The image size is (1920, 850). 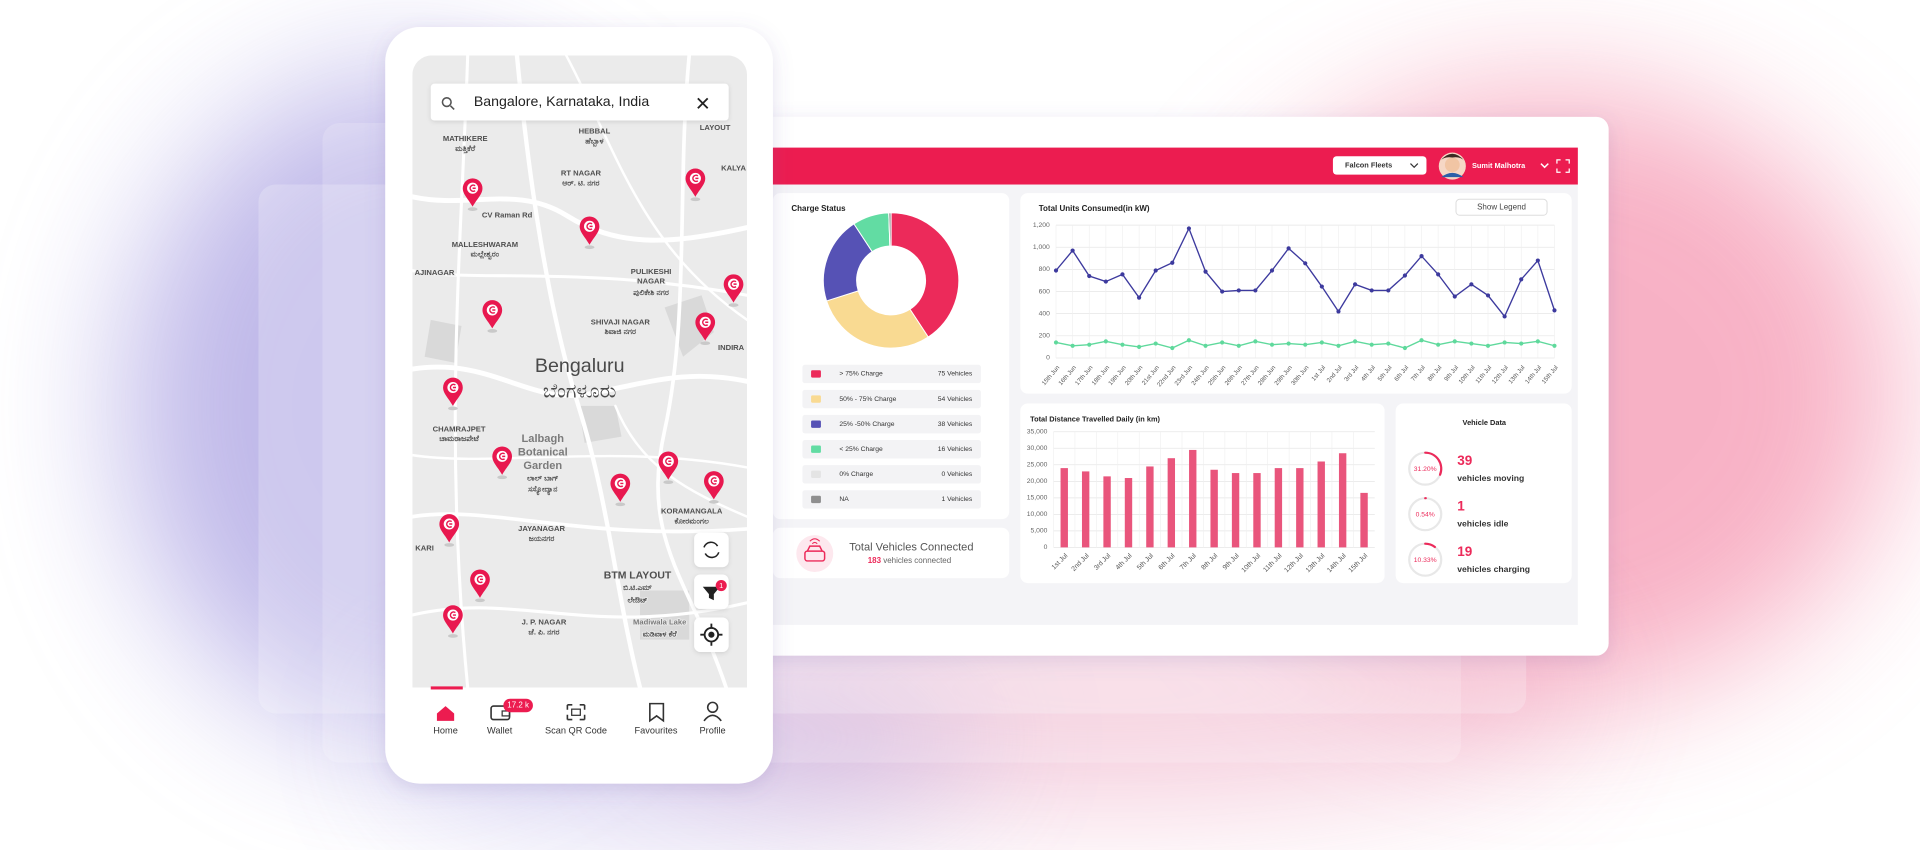 What do you see at coordinates (711, 550) in the screenshot?
I see `refresh-button` at bounding box center [711, 550].